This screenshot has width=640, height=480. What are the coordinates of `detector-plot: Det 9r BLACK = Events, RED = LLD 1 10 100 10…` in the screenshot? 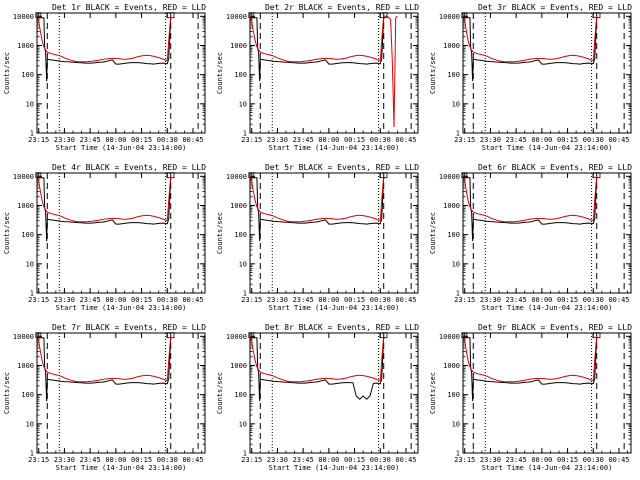 It's located at (530, 397).